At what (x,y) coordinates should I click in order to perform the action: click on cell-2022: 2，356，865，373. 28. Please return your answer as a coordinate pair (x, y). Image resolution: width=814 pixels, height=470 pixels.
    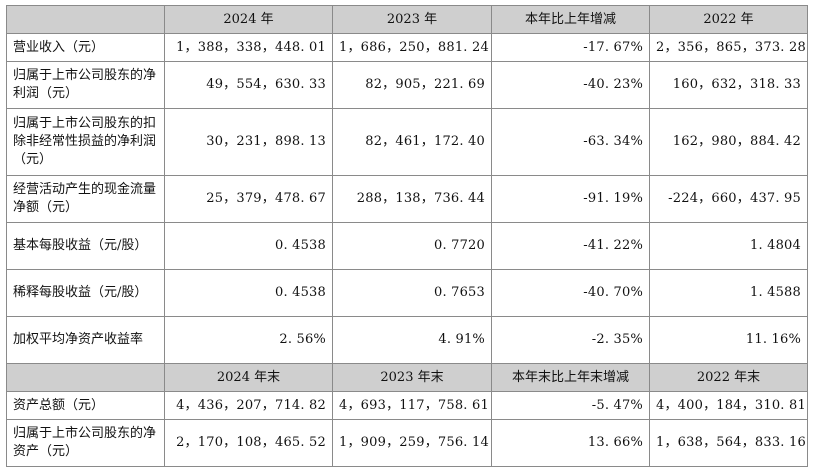
    Looking at the image, I should click on (728, 47).